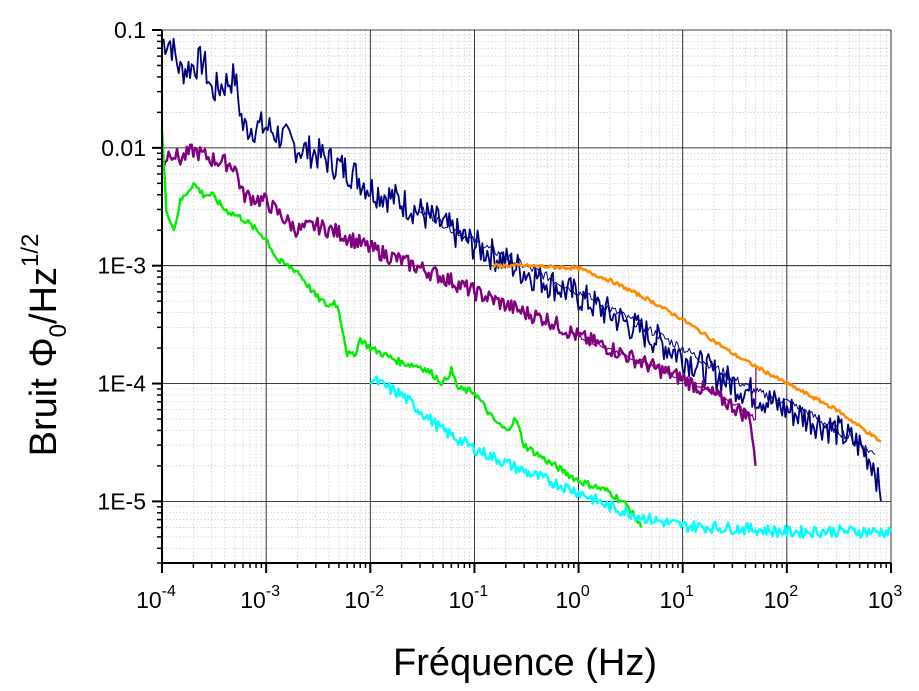 This screenshot has width=919, height=691. What do you see at coordinates (585, 591) in the screenshot?
I see `x-tick-exponent: 0` at bounding box center [585, 591].